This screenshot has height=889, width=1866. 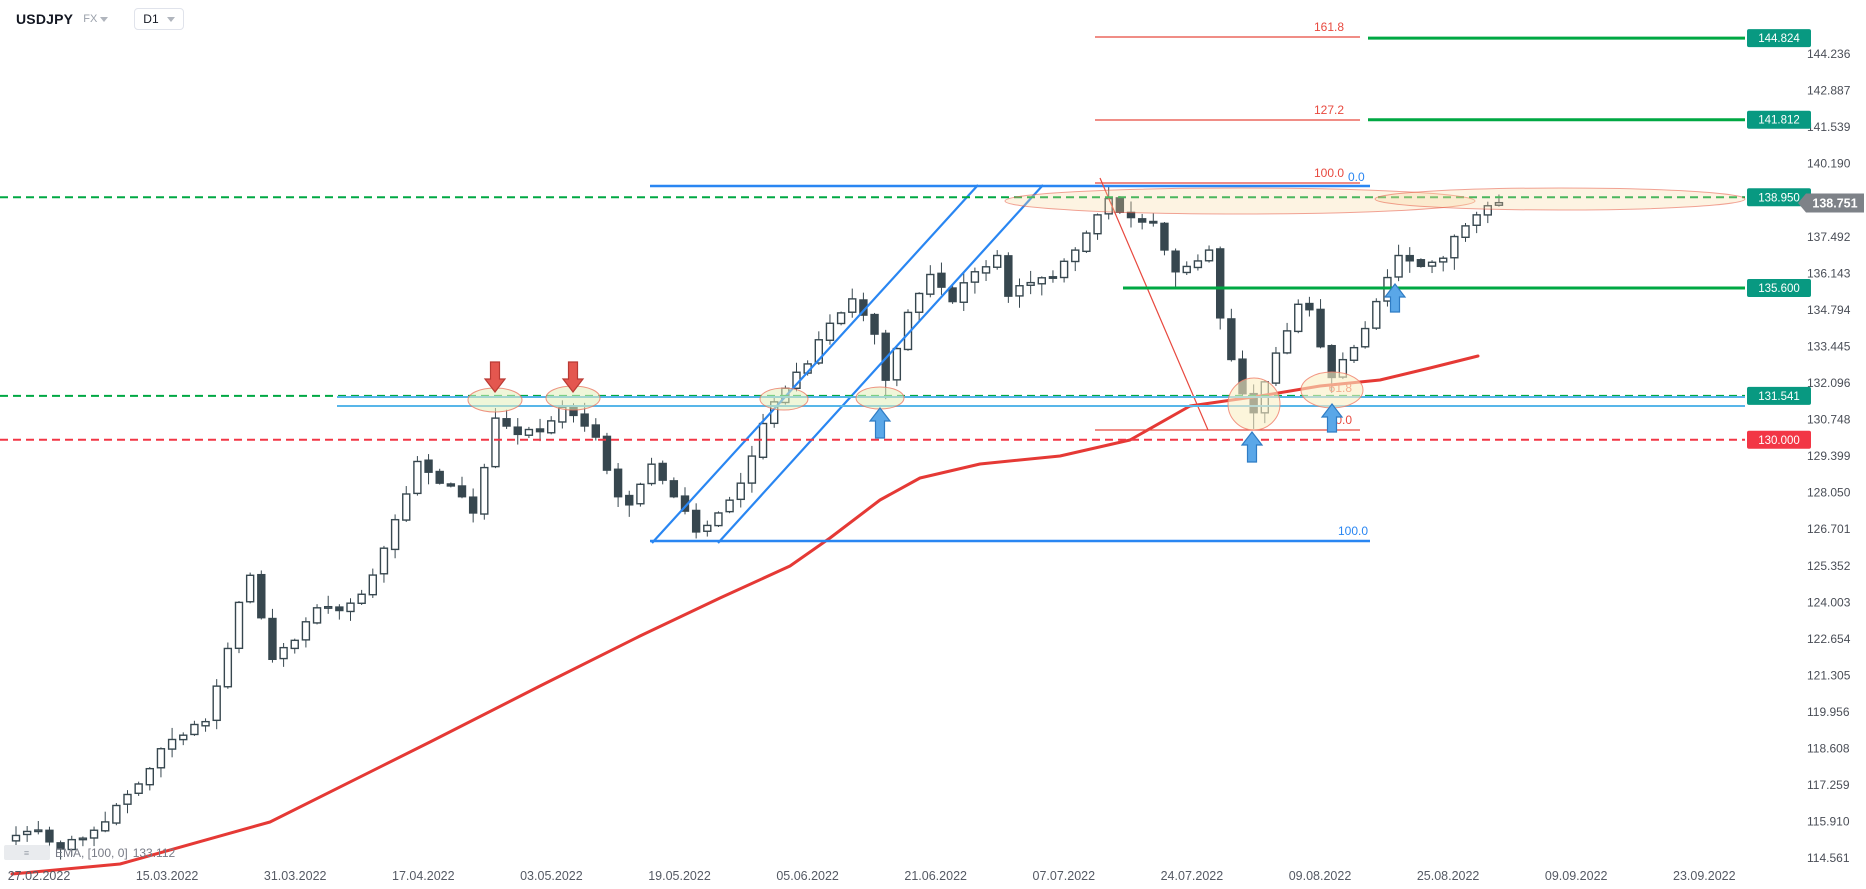 What do you see at coordinates (1829, 127) in the screenshot?
I see `price-axis-tick: 141.539` at bounding box center [1829, 127].